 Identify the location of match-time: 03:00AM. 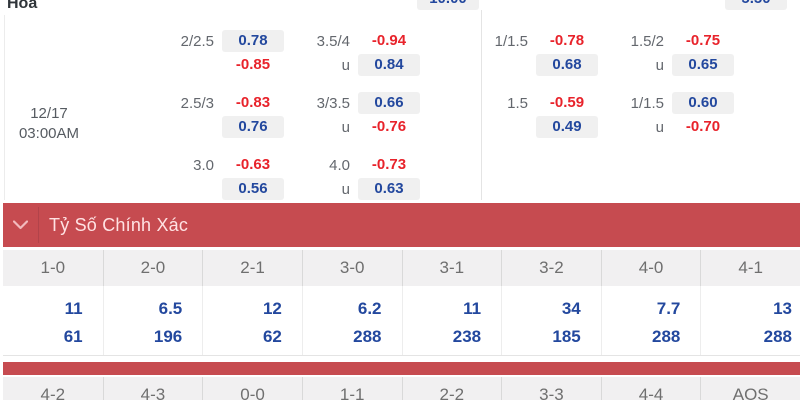
(49, 133).